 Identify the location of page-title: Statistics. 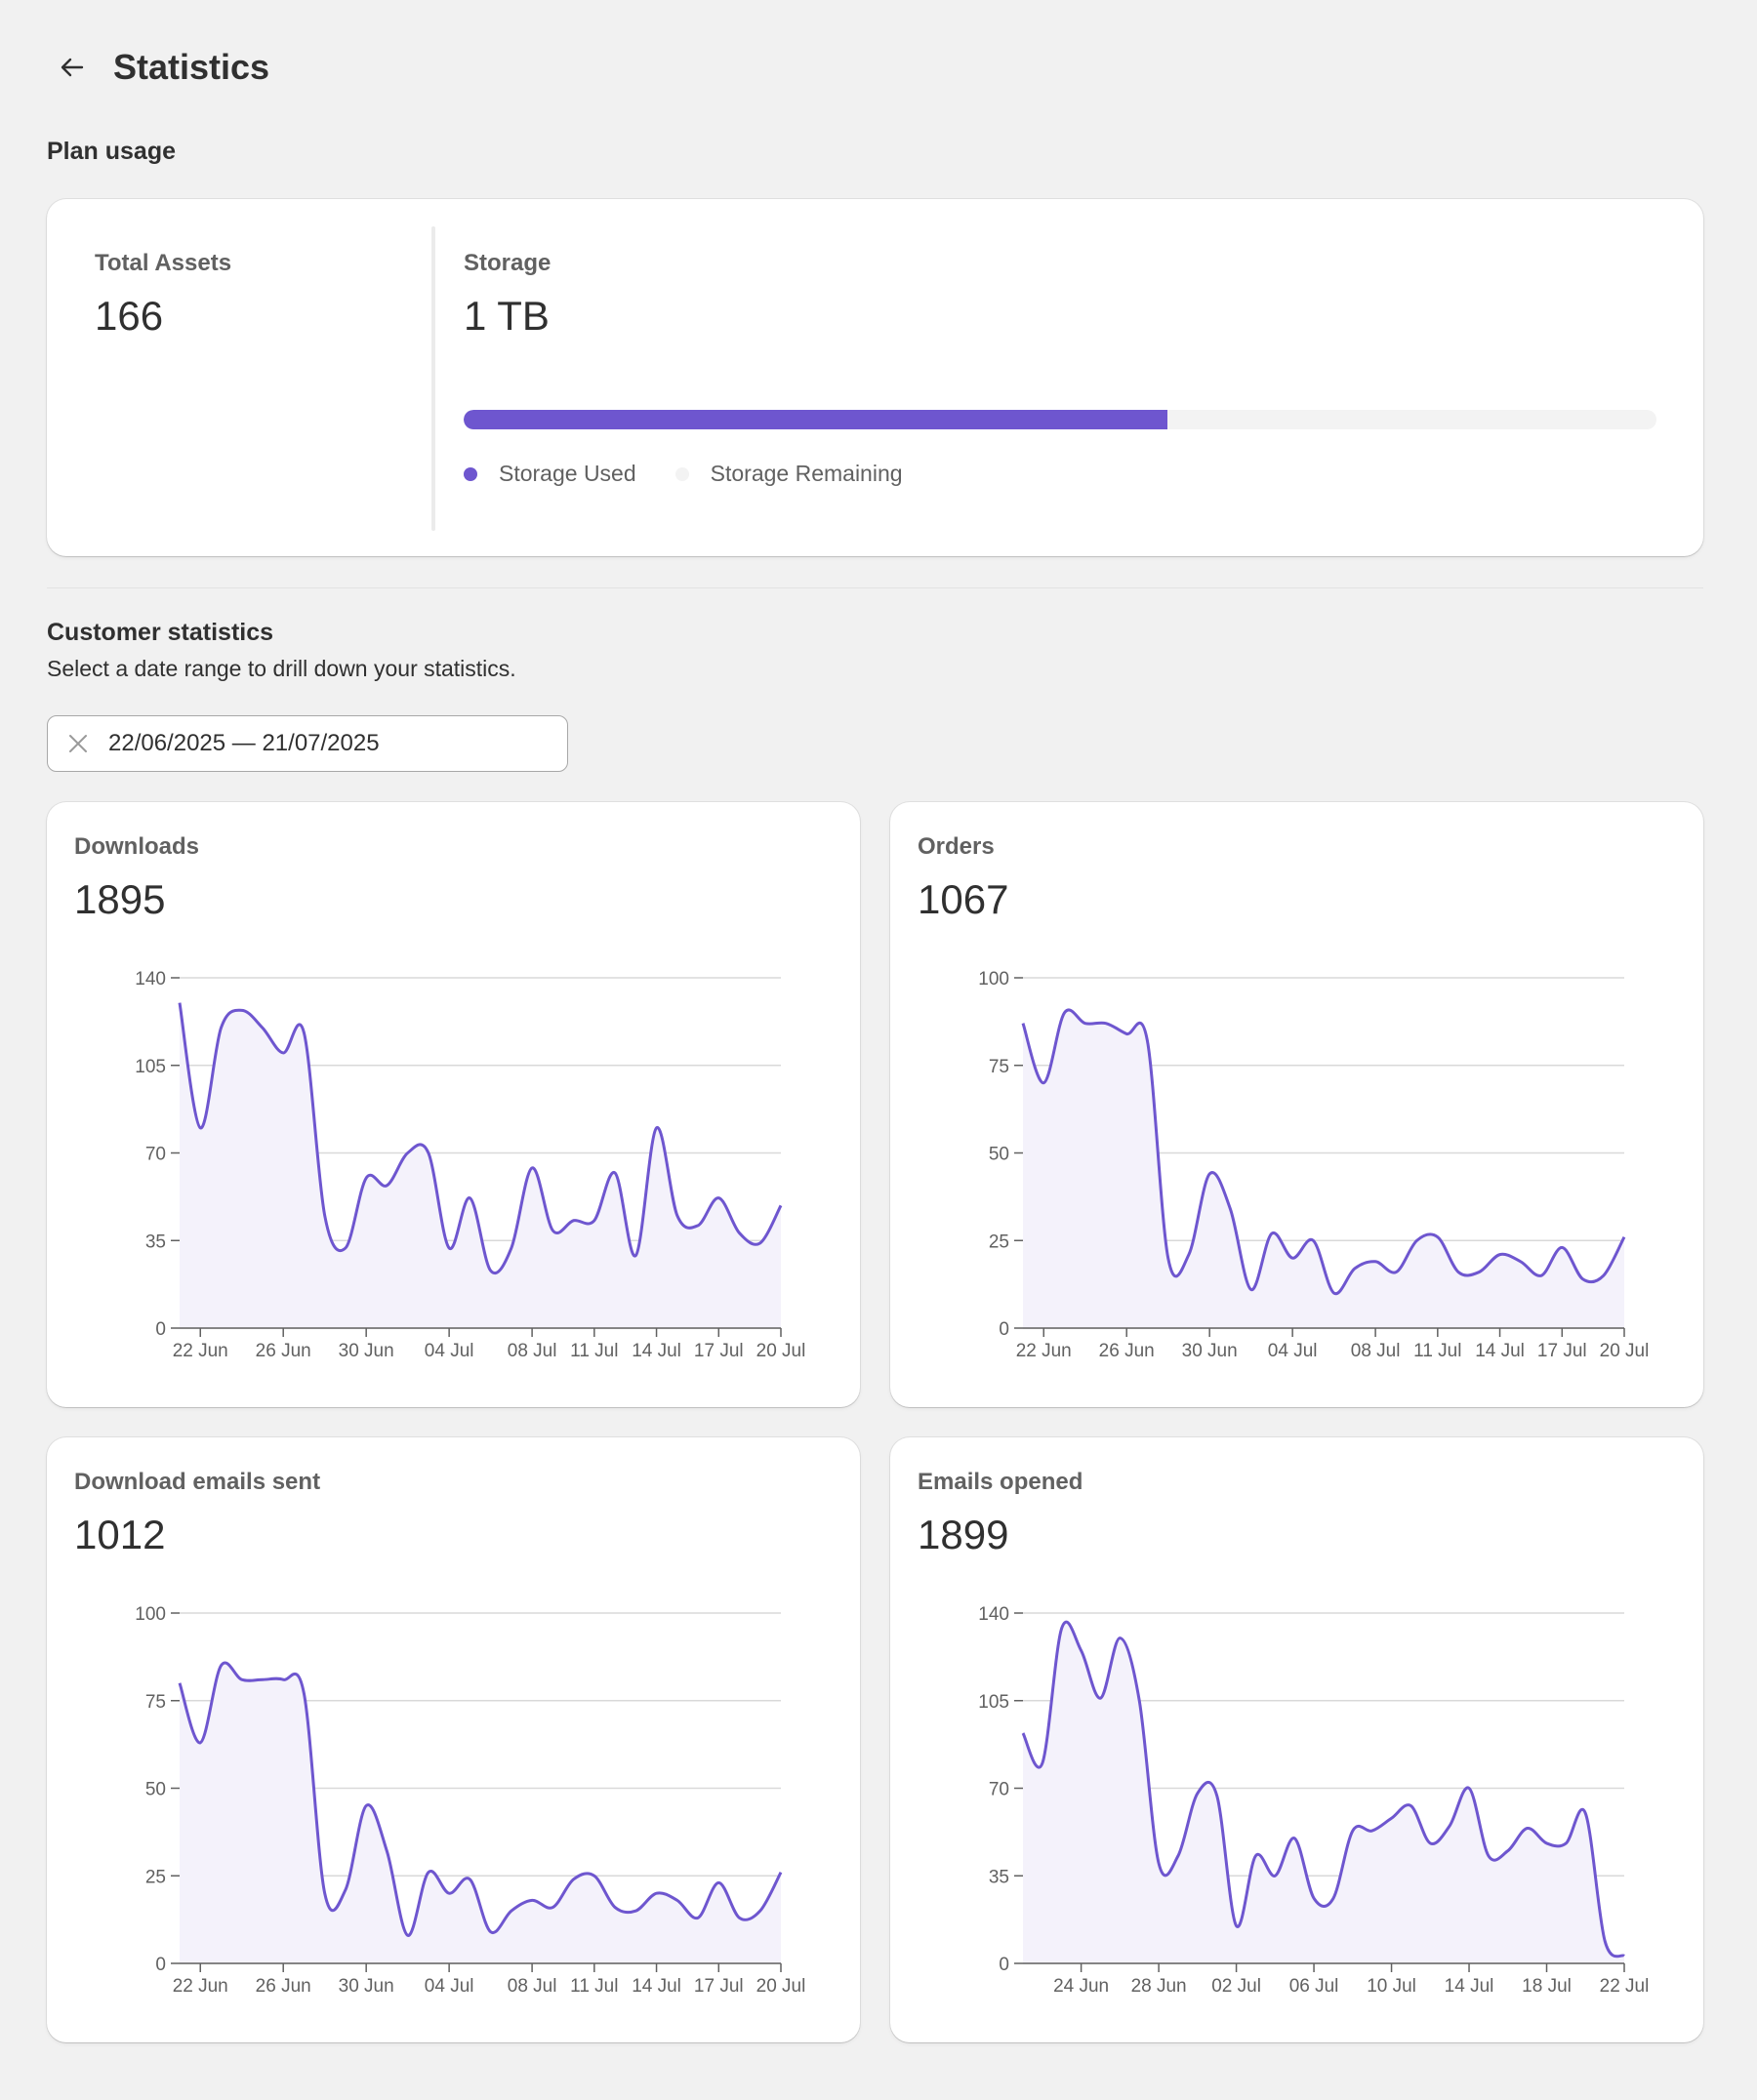
(191, 67).